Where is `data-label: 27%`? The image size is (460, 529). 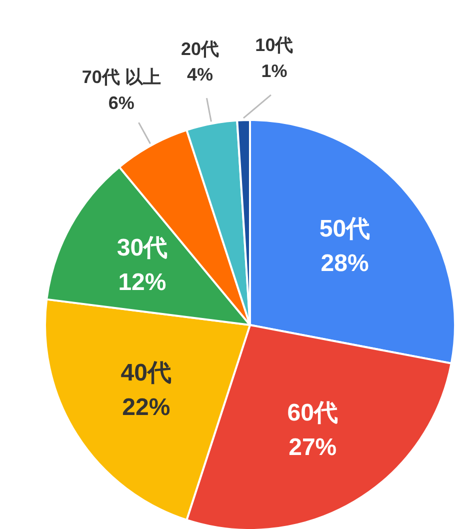
data-label: 27% is located at coordinates (312, 448).